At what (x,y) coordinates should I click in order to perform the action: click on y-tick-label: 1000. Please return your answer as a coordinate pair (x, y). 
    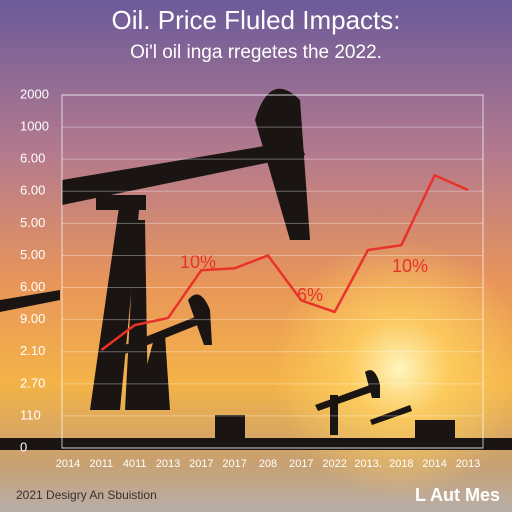
    Looking at the image, I should click on (34, 126).